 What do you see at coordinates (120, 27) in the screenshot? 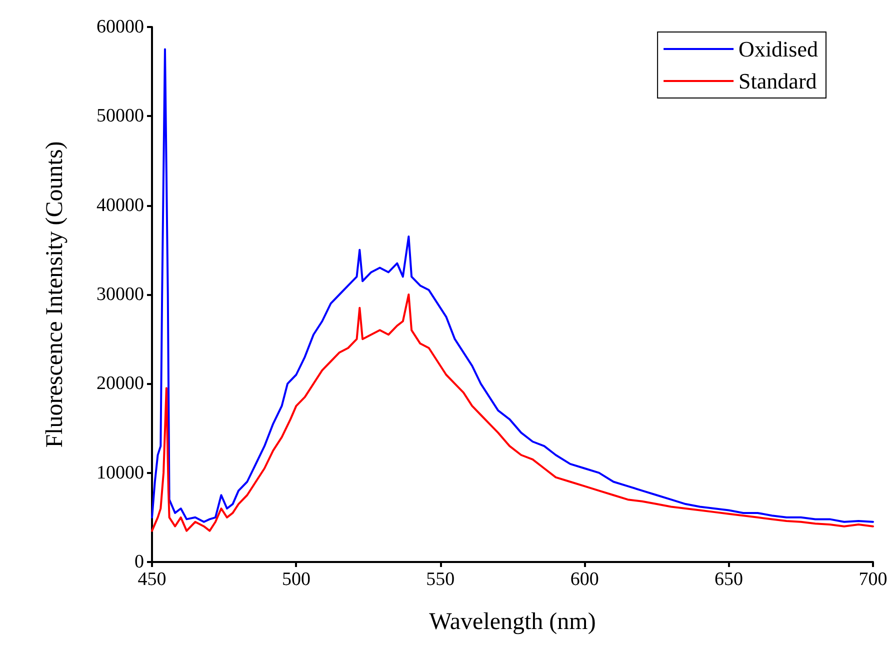
I see `y-tick-label: 60000` at bounding box center [120, 27].